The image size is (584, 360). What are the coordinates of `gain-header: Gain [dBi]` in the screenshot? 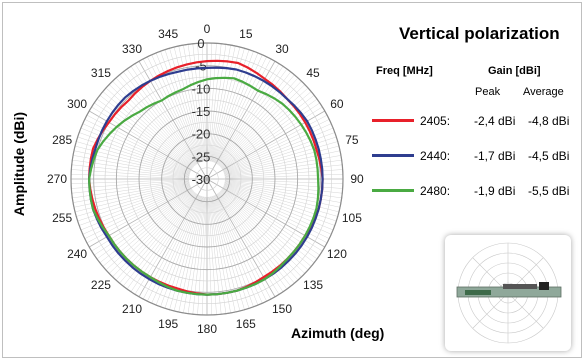 It's located at (514, 71).